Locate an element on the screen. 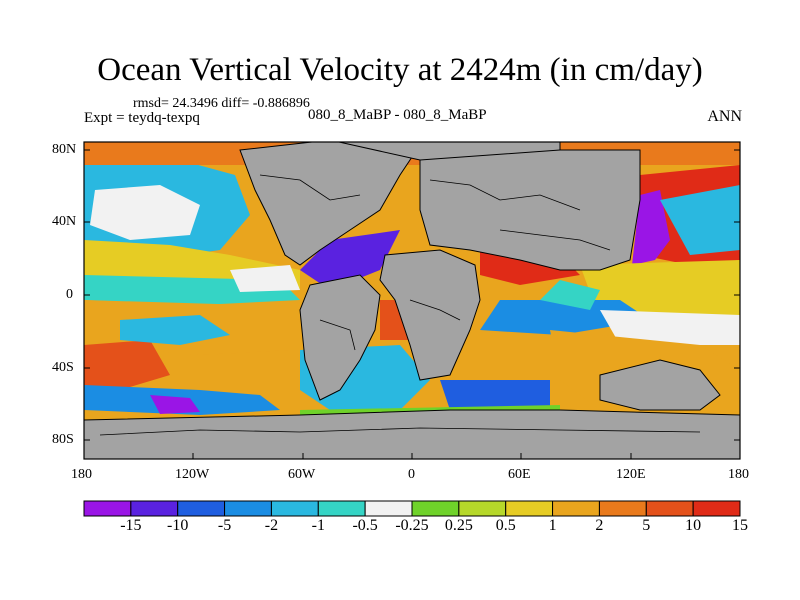 The width and height of the screenshot is (800, 600). statistics-label: rmsd= 24.3496 diff= -0.886896 is located at coordinates (221, 103).